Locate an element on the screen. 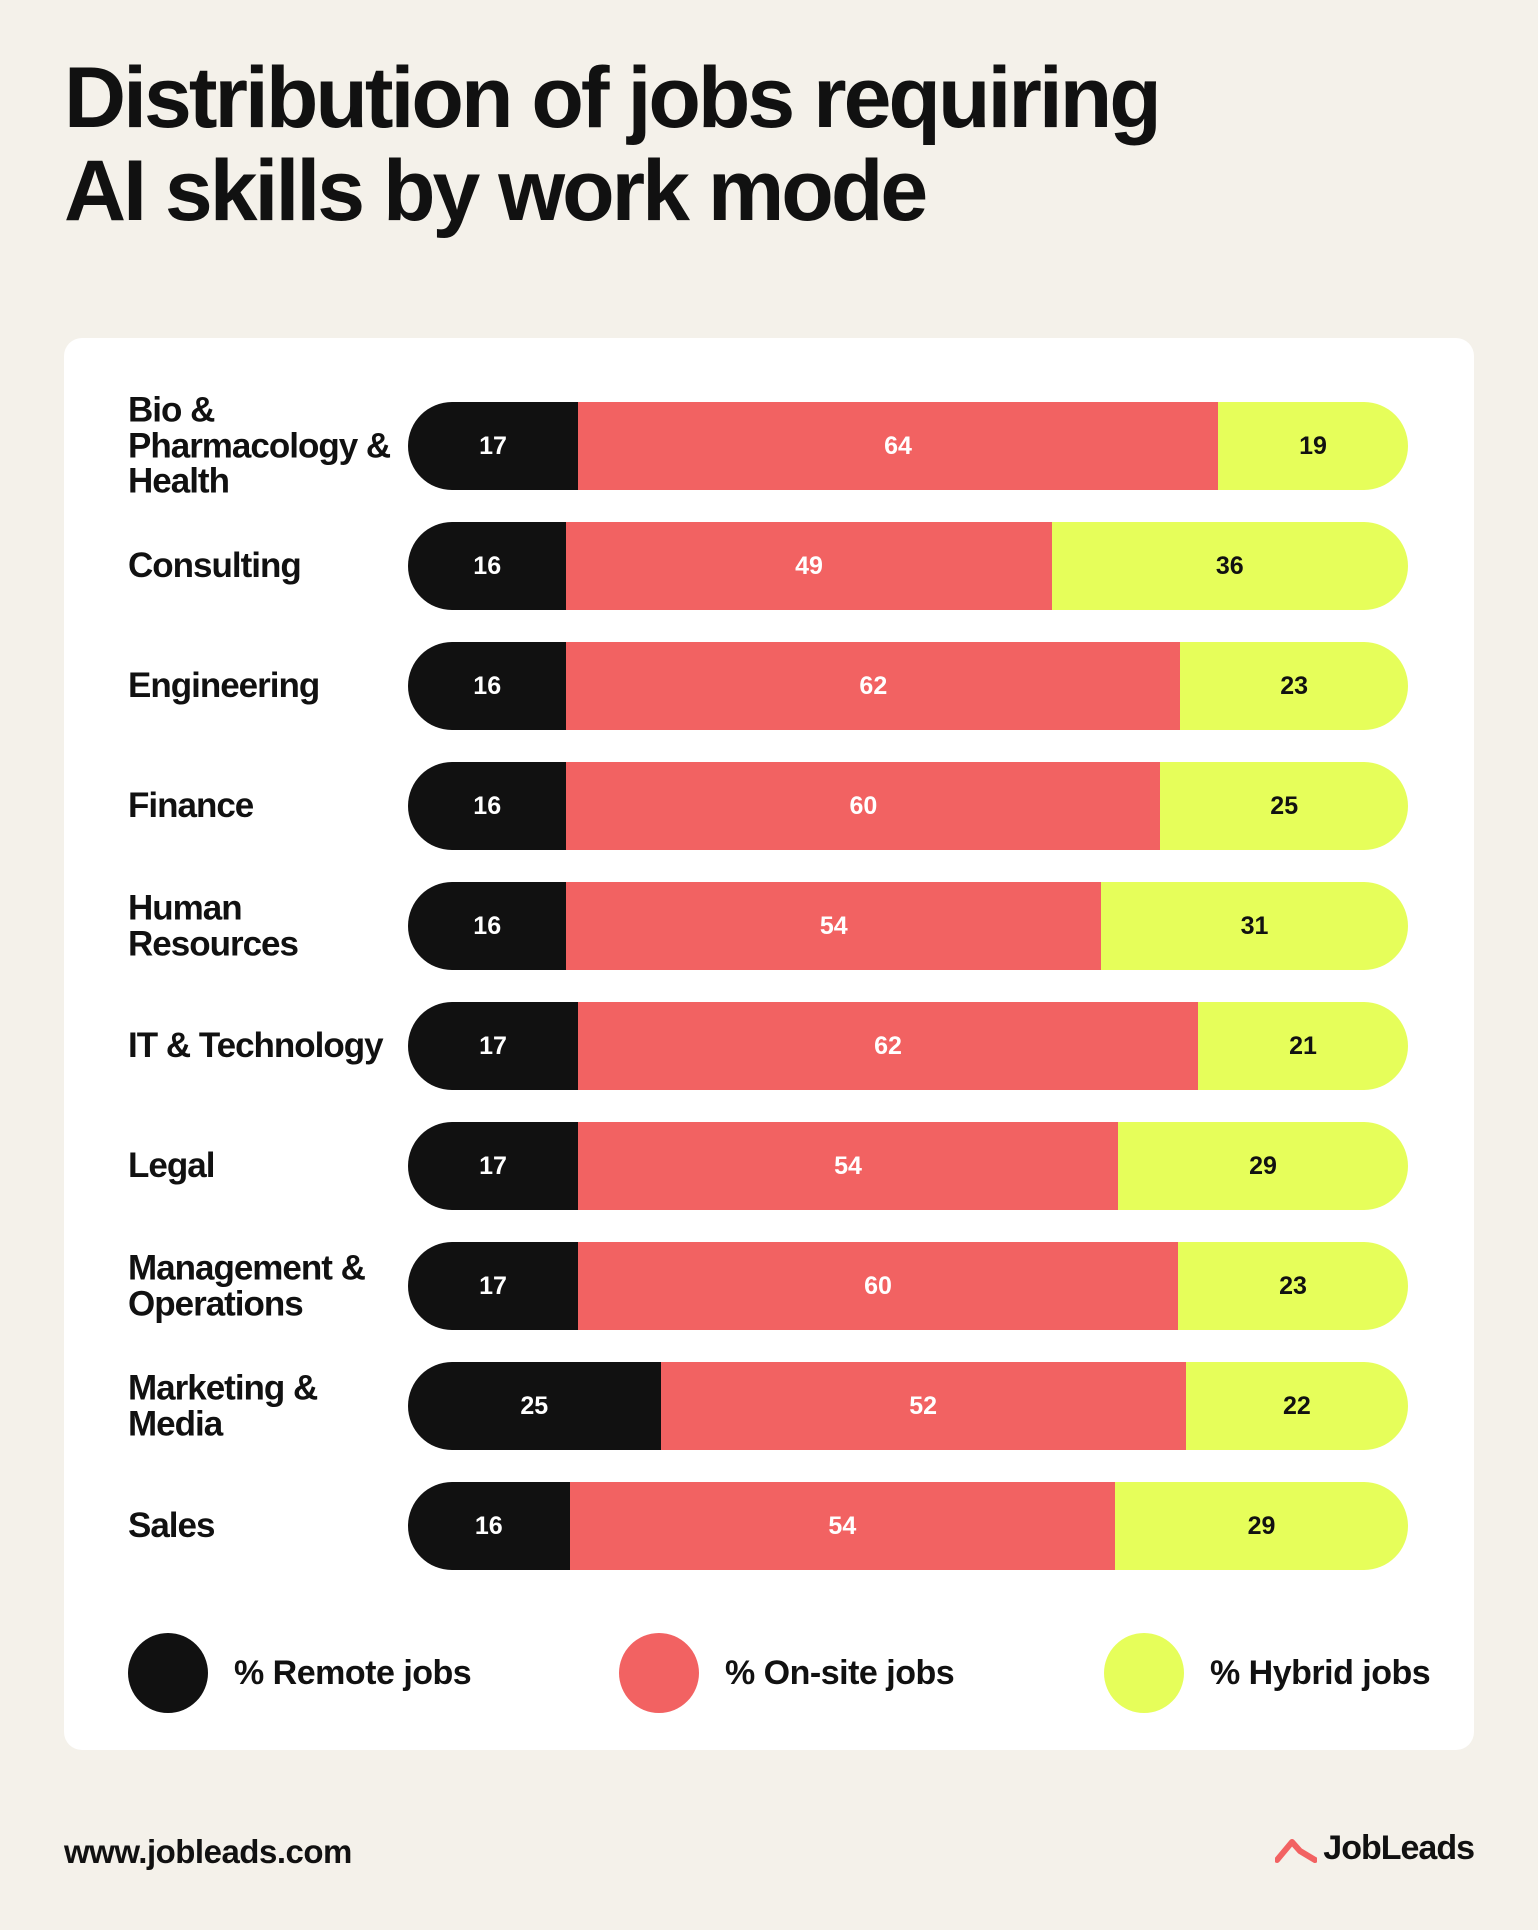 This screenshot has height=1930, width=1538. stacked-bar: 17 60 23 is located at coordinates (908, 1286).